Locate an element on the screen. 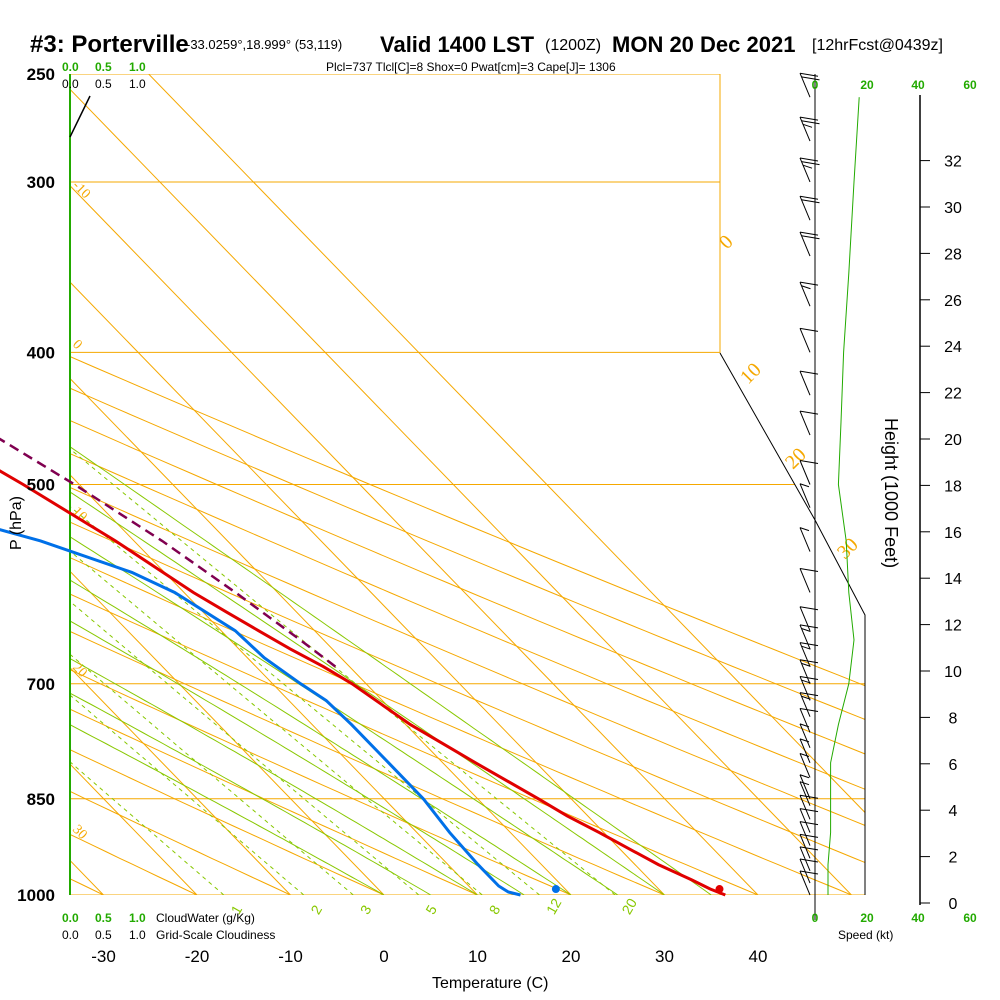 The image size is (1000, 1000). isotherm-right-label: 30 is located at coordinates (848, 549).